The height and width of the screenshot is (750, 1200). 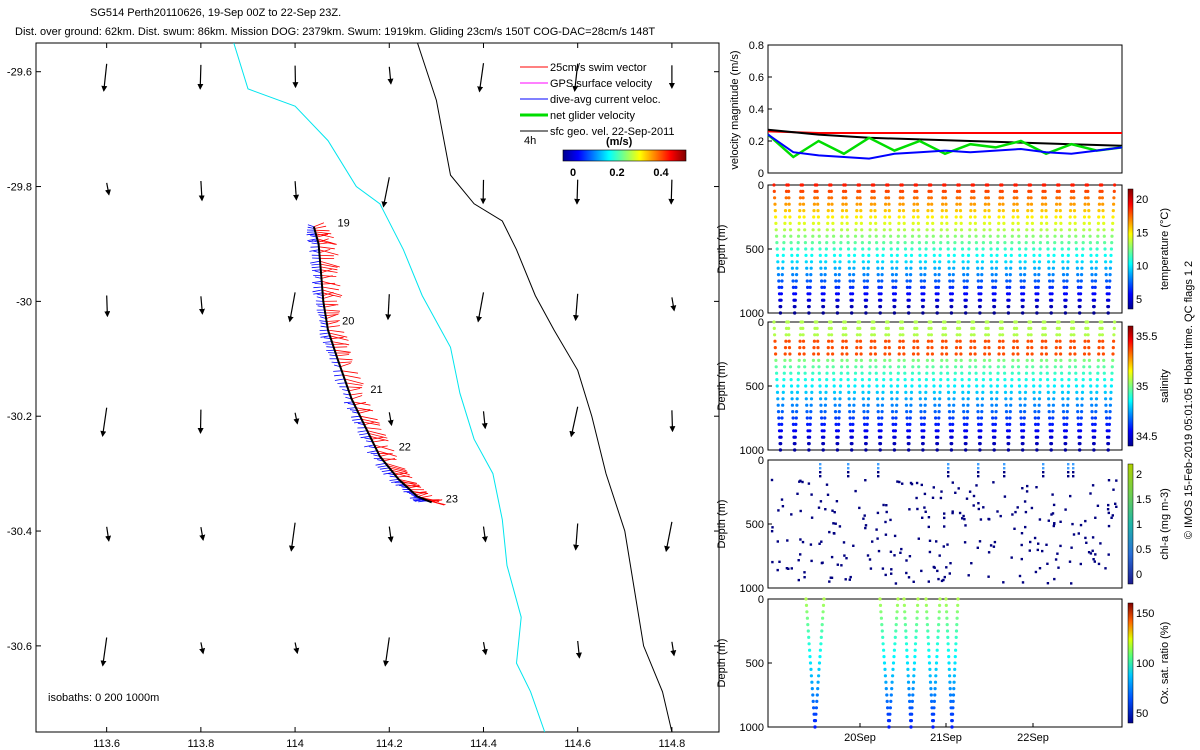 What do you see at coordinates (756, 110) in the screenshot?
I see `velocity-ytick-label: 0.4` at bounding box center [756, 110].